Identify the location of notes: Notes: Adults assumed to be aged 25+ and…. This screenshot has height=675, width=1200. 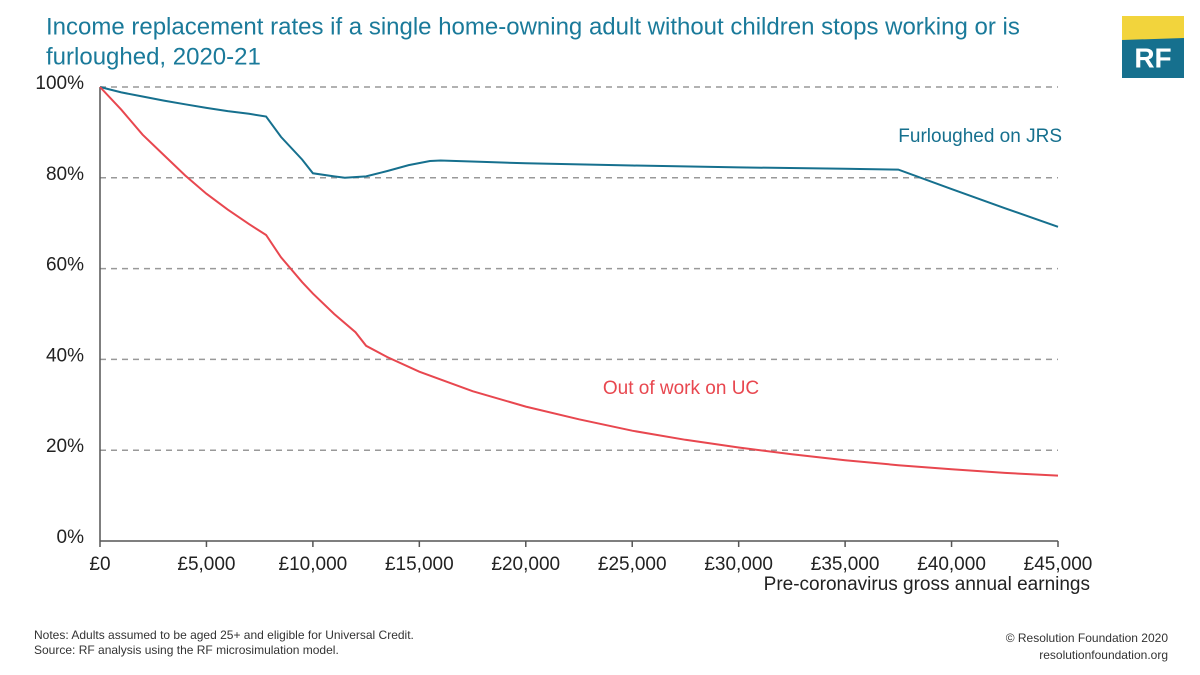
(224, 635).